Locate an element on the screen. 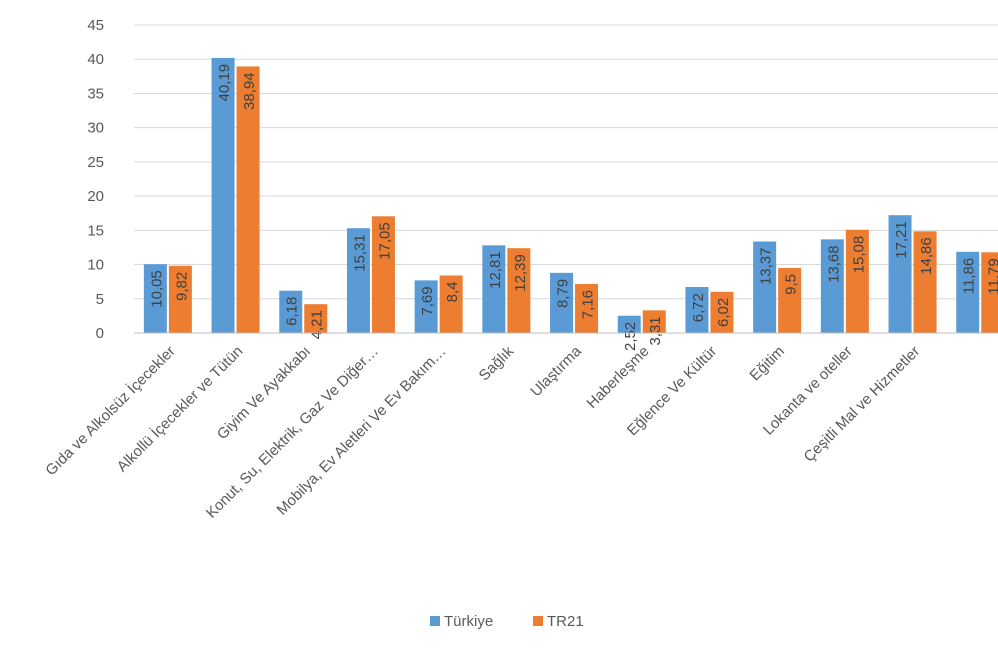 The height and width of the screenshot is (648, 998). data-label: 6,02 is located at coordinates (723, 312).